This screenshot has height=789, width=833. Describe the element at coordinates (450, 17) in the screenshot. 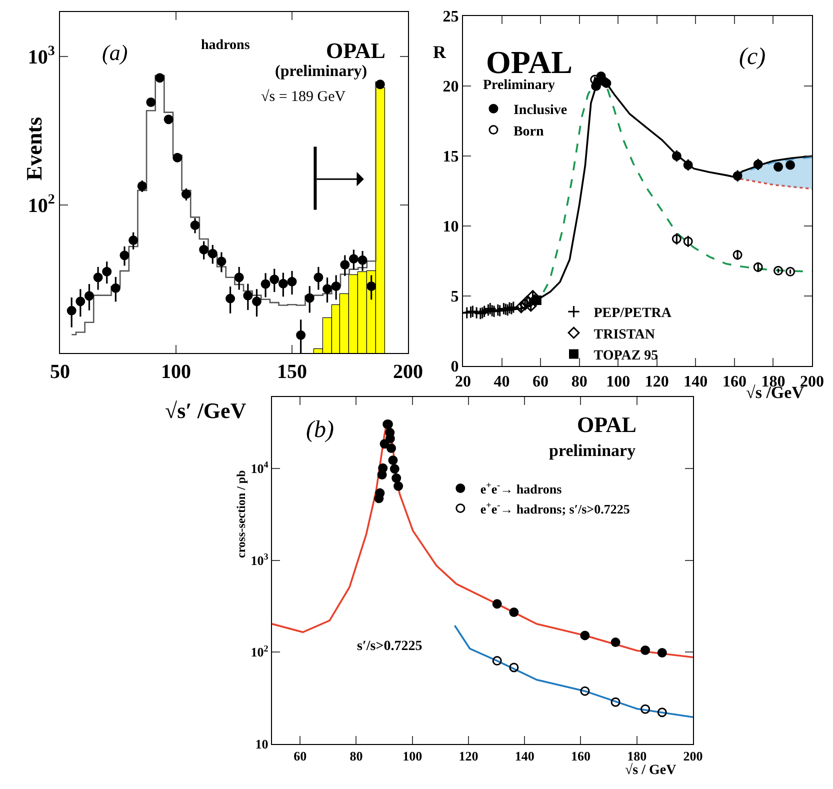

I see `y-tick-label: 25` at that location.